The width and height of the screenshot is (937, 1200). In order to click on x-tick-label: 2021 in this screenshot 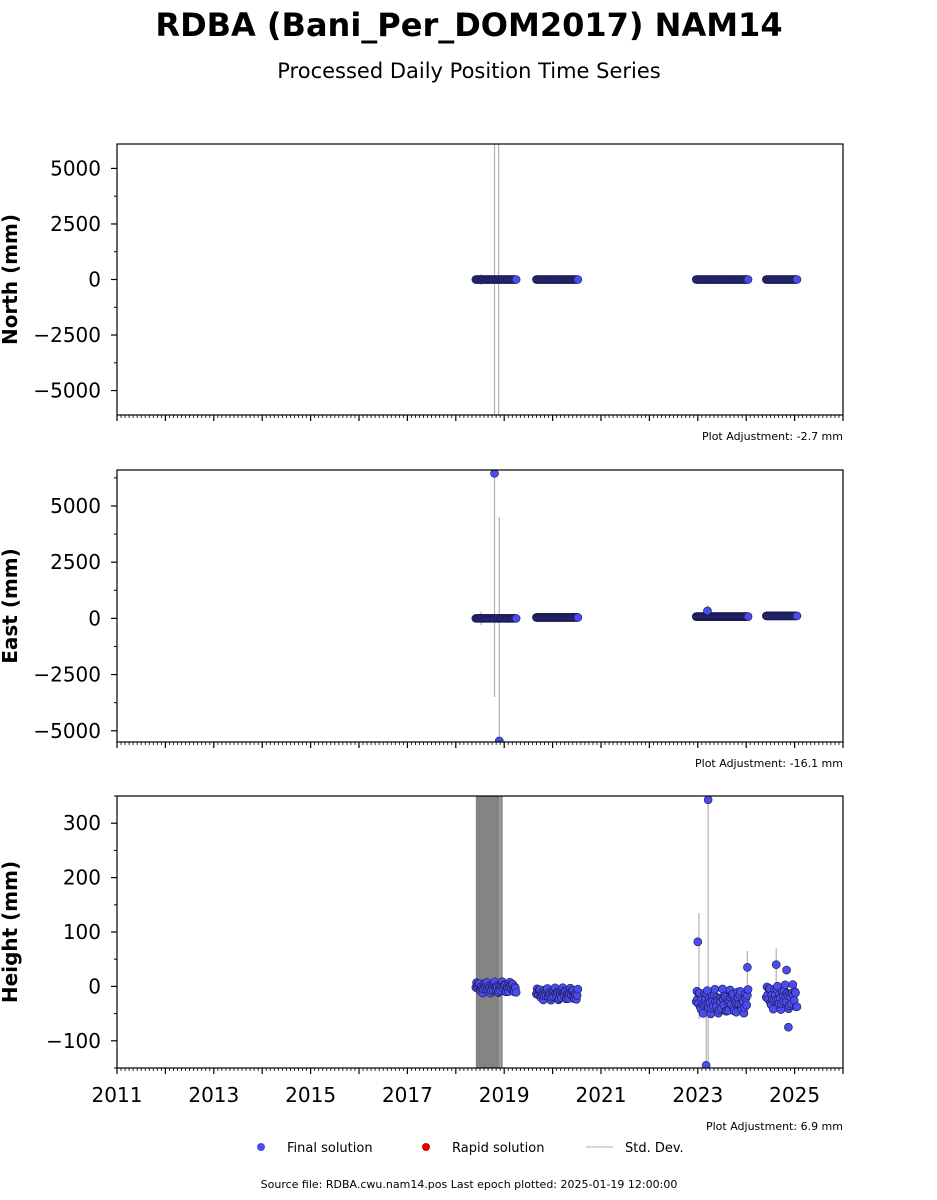, I will do `click(601, 1095)`.